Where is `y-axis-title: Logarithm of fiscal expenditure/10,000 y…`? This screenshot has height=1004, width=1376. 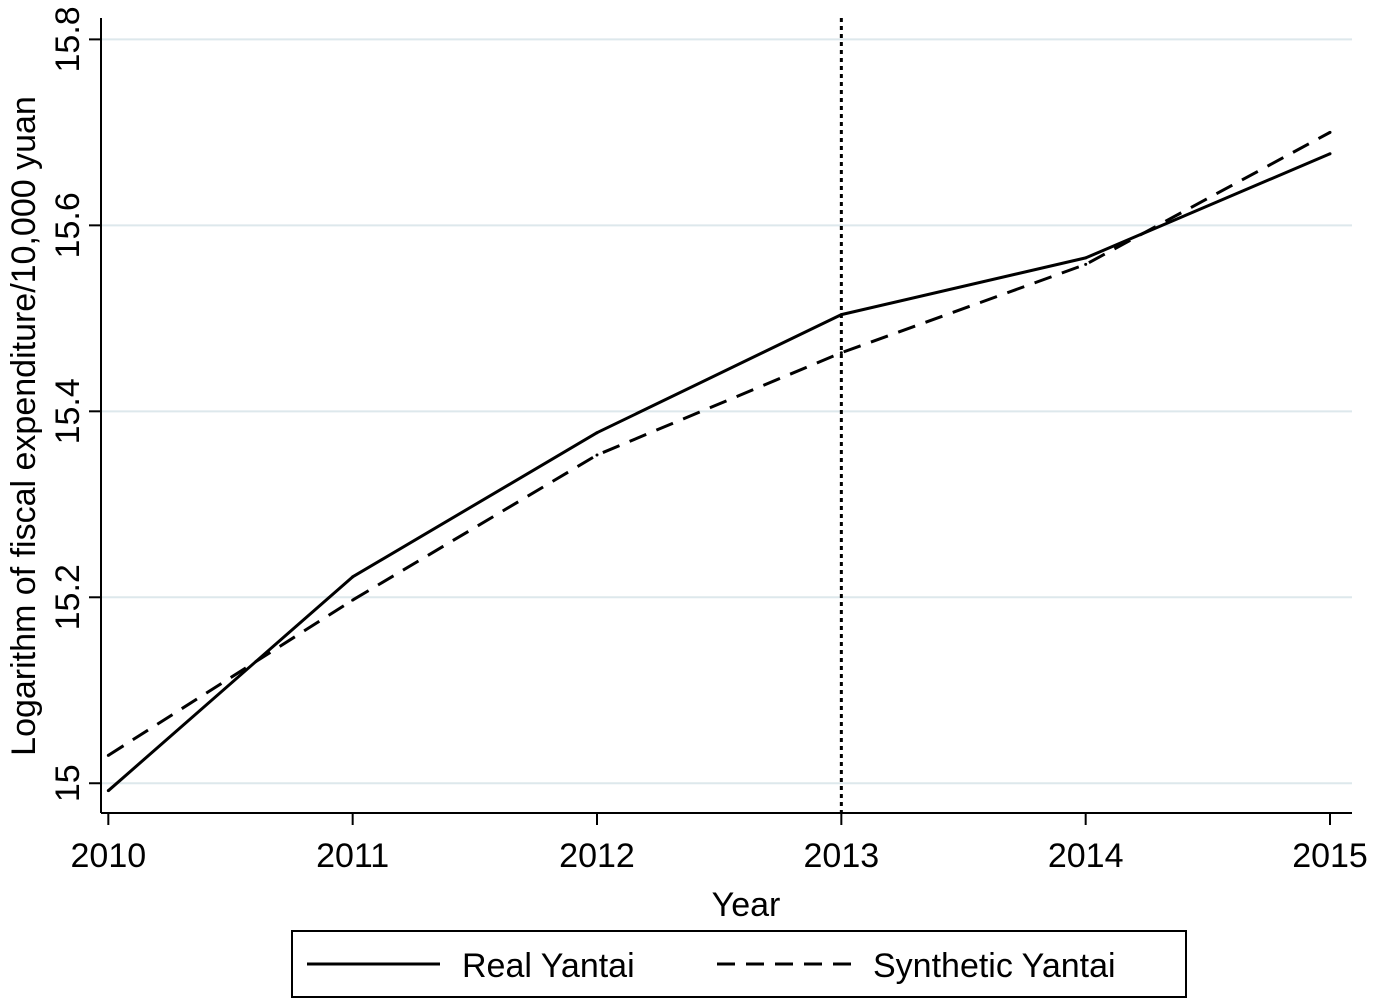
y-axis-title: Logarithm of fiscal expenditure/10,000 y… is located at coordinates (24, 426).